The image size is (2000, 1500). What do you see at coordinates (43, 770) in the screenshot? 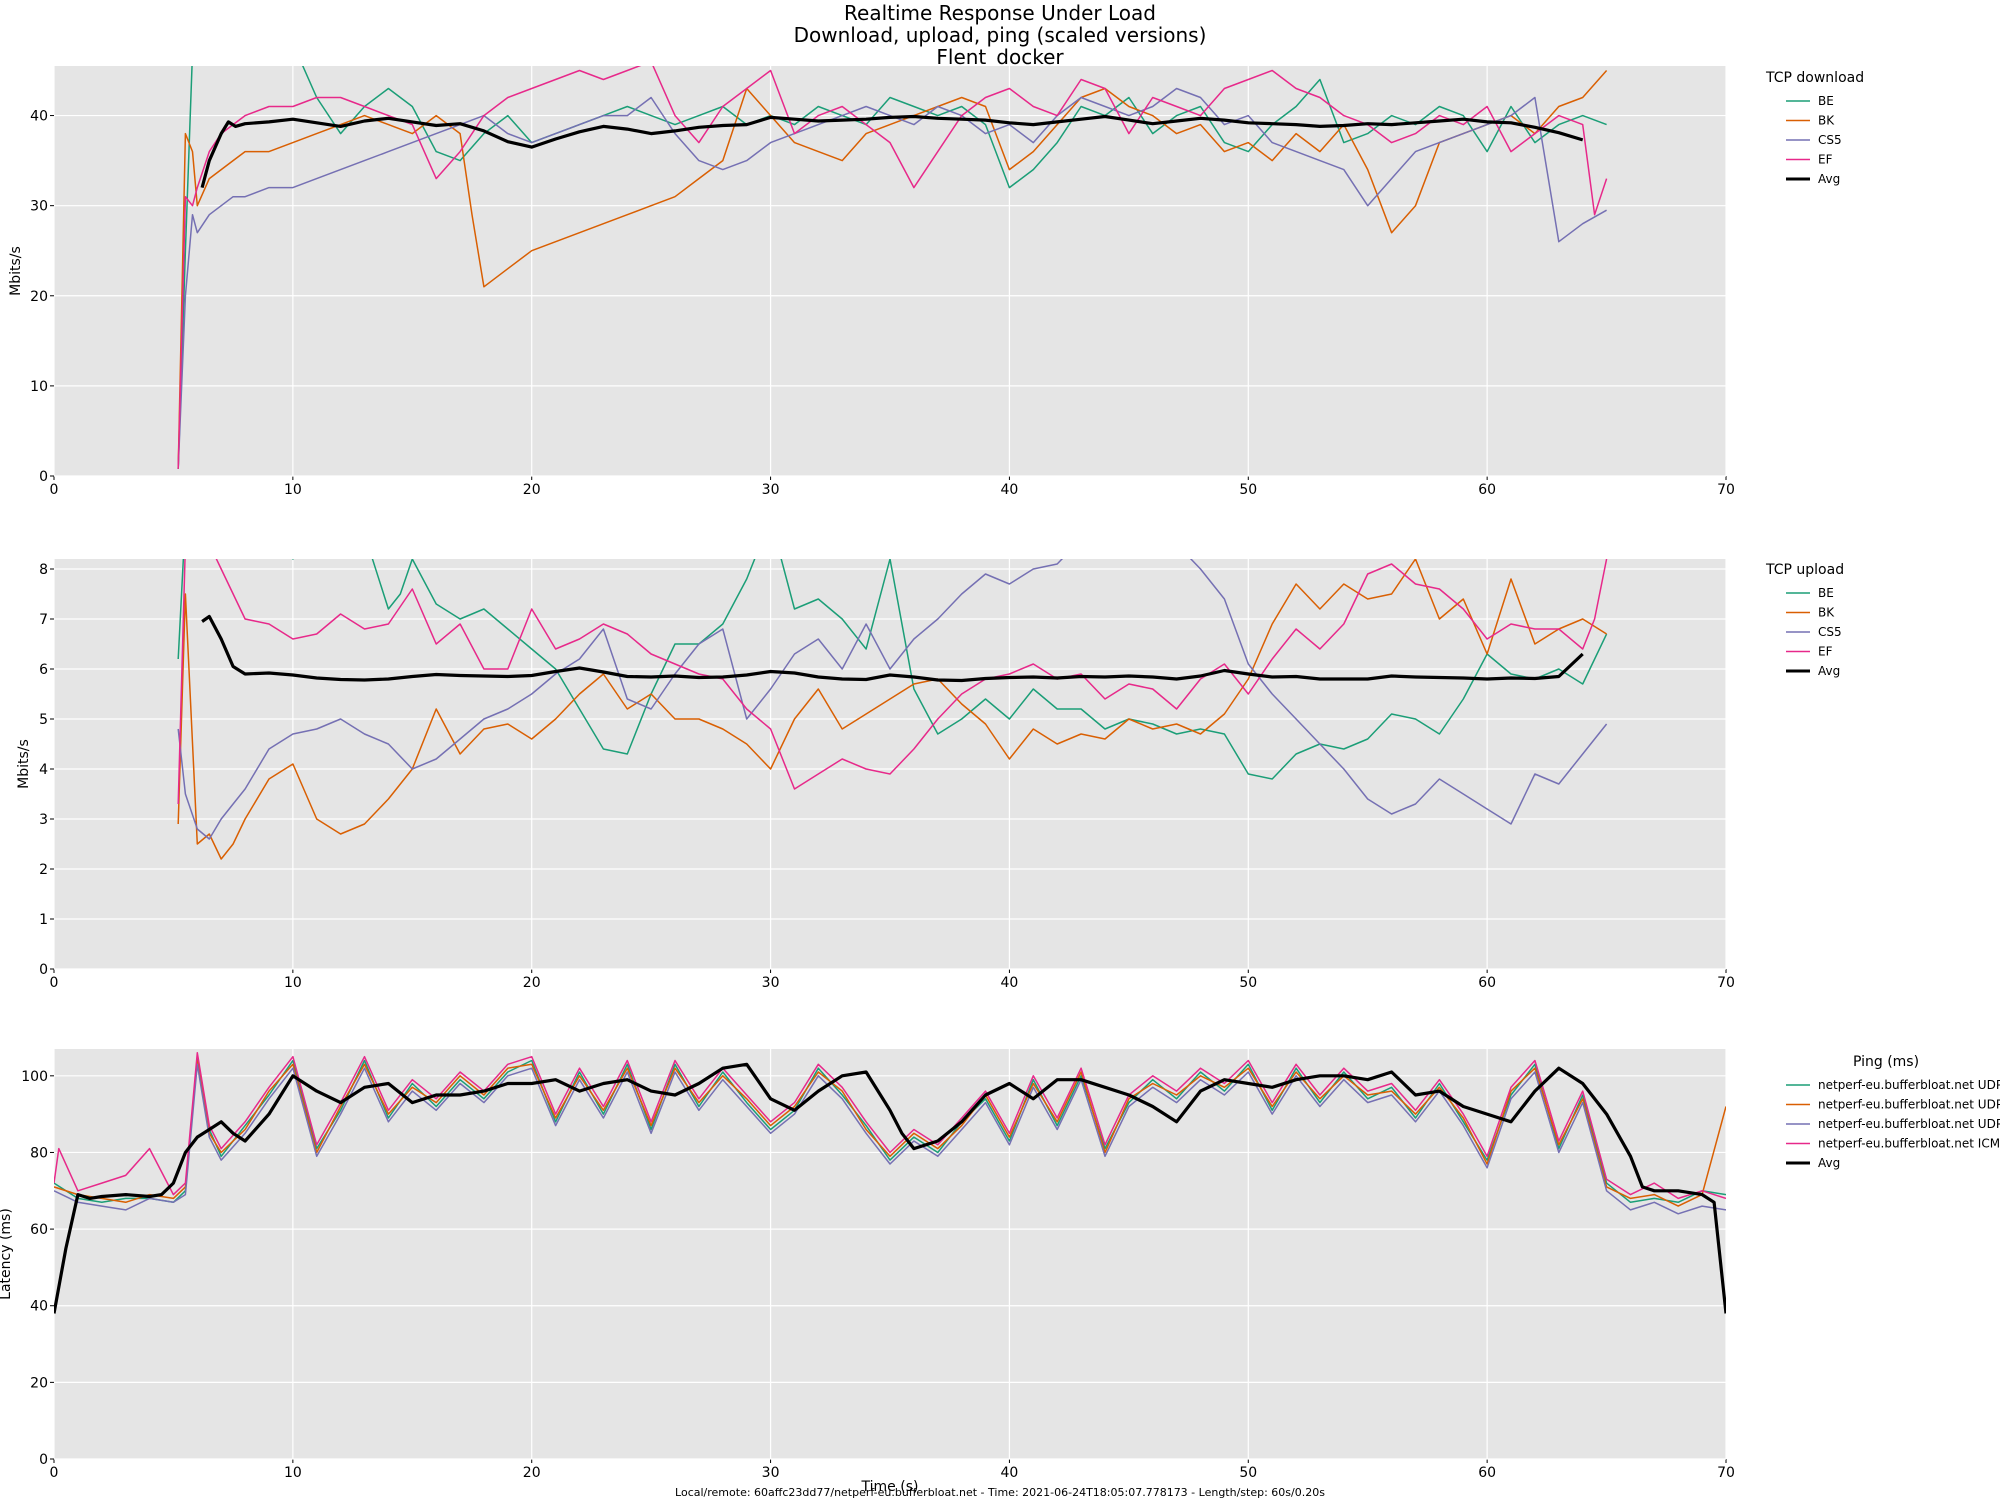
I see `y-tick-label: 4` at bounding box center [43, 770].